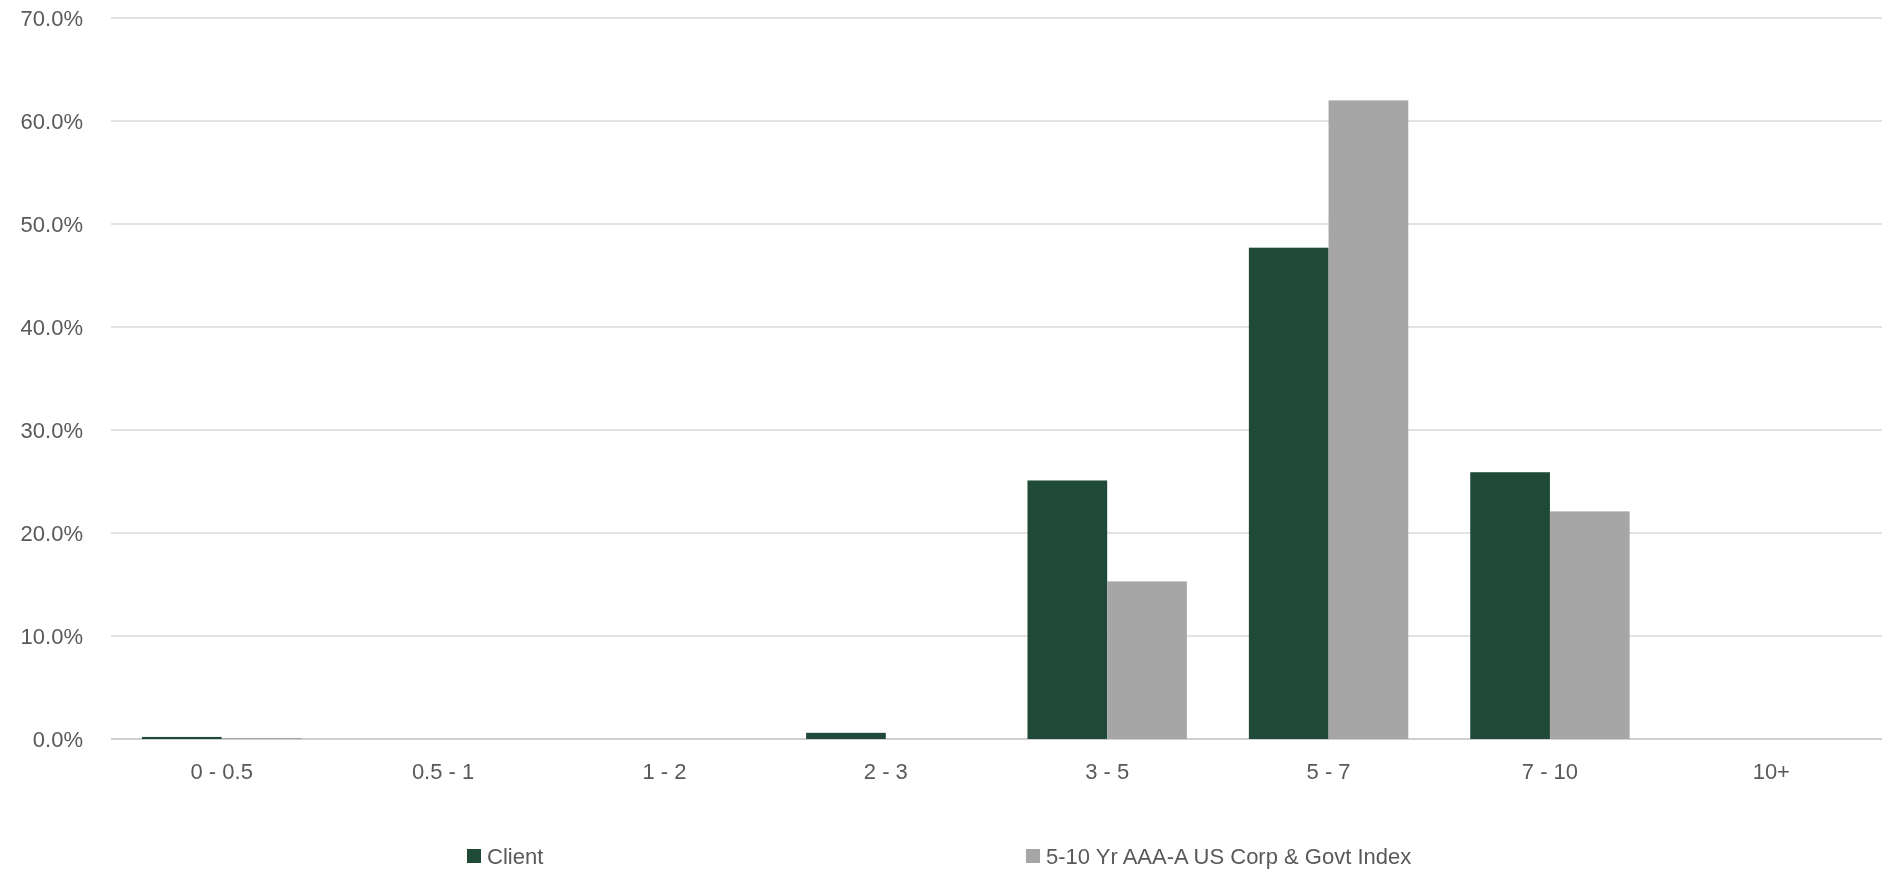 Image resolution: width=1888 pixels, height=872 pixels. I want to click on y-tick-label: 60.0%, so click(51, 121).